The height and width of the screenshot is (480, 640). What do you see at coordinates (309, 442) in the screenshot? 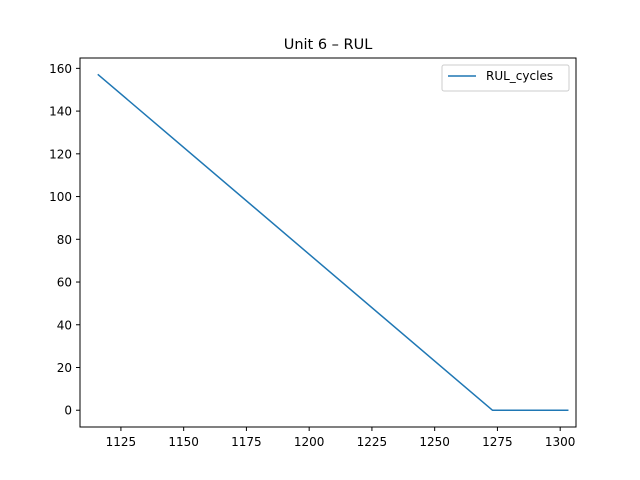
I see `x-tick-label: 1200` at bounding box center [309, 442].